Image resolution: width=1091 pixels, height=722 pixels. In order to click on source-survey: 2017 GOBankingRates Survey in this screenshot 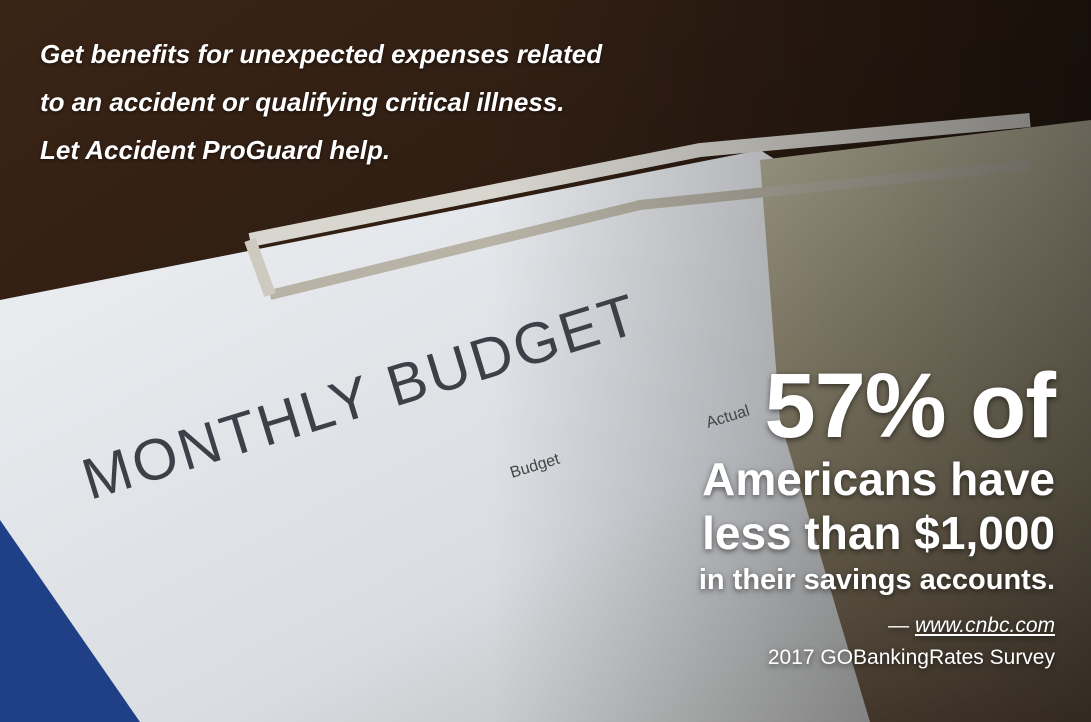, I will do `click(911, 657)`.